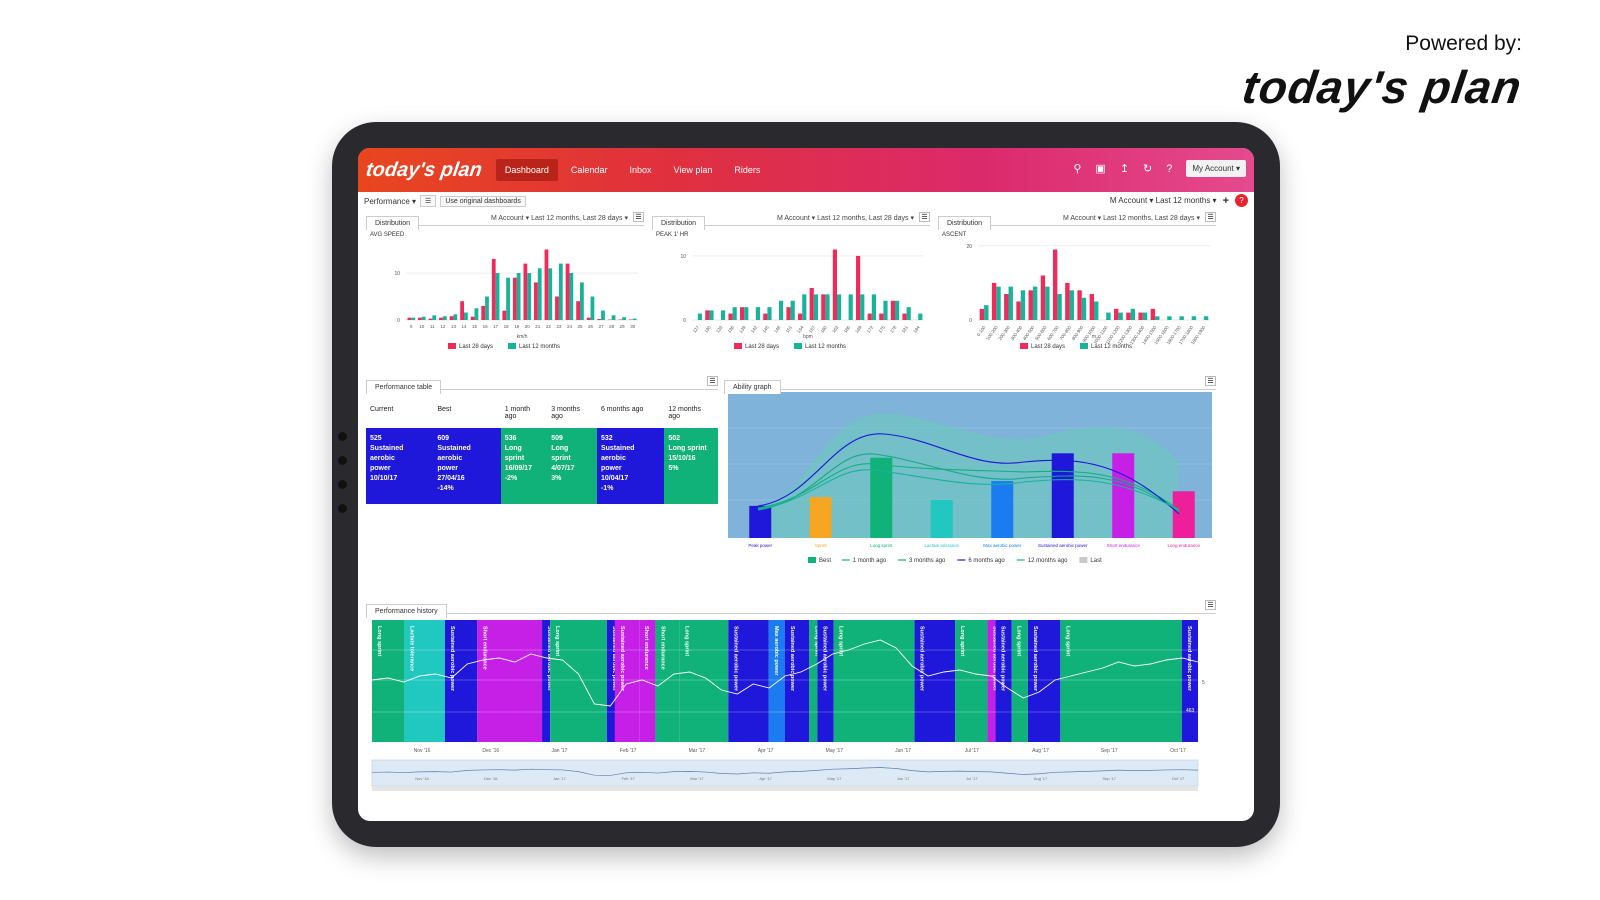 The height and width of the screenshot is (900, 1600). I want to click on legend-last-28-days: Last 28 days, so click(476, 347).